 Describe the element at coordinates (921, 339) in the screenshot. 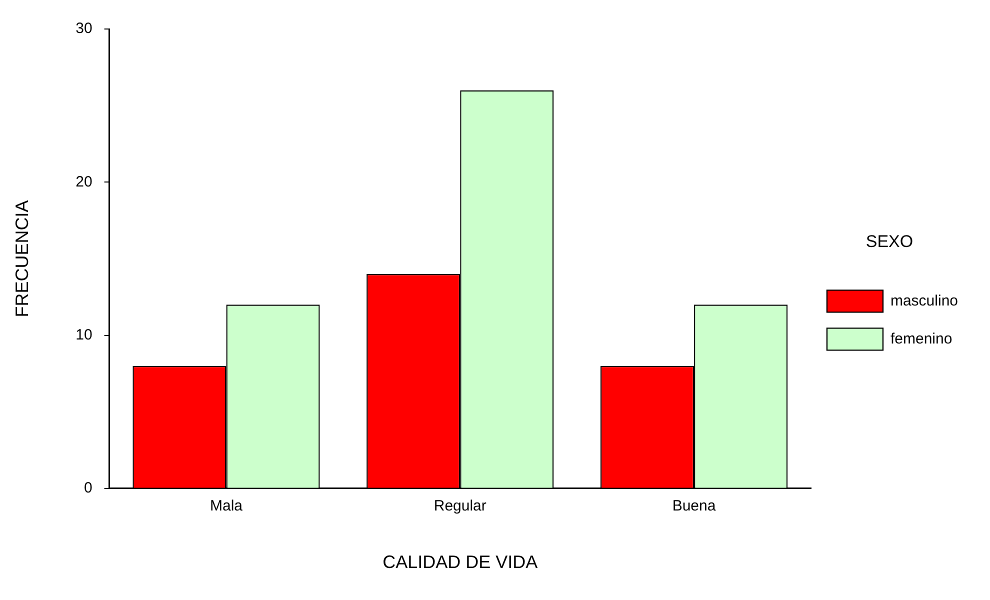

I see `legend-label: femenino` at that location.